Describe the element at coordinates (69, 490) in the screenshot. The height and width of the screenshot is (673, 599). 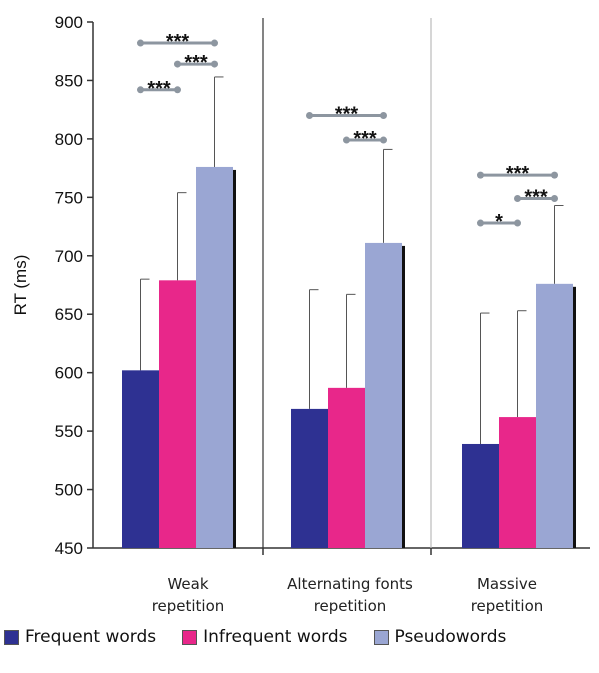
I see `y-tick-label: 500` at that location.